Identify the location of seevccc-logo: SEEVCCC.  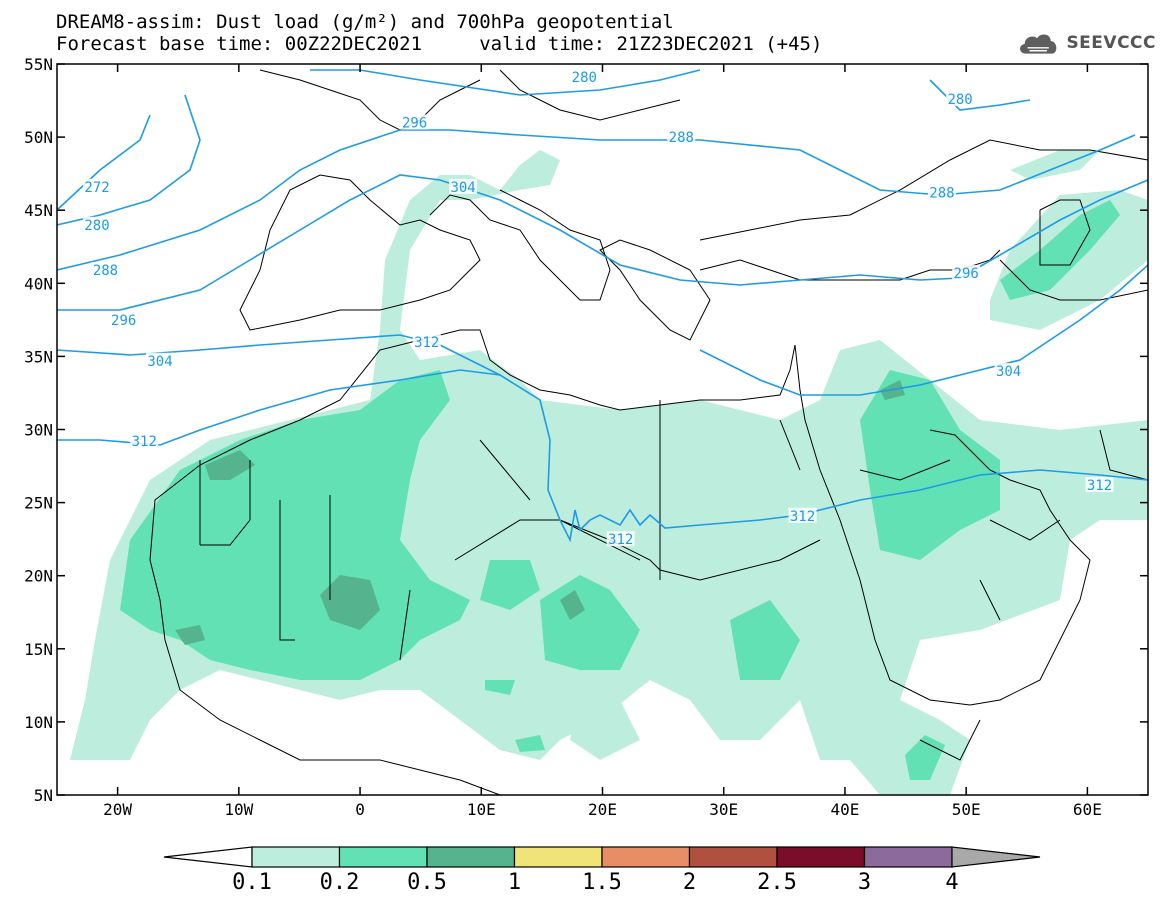
(1086, 43).